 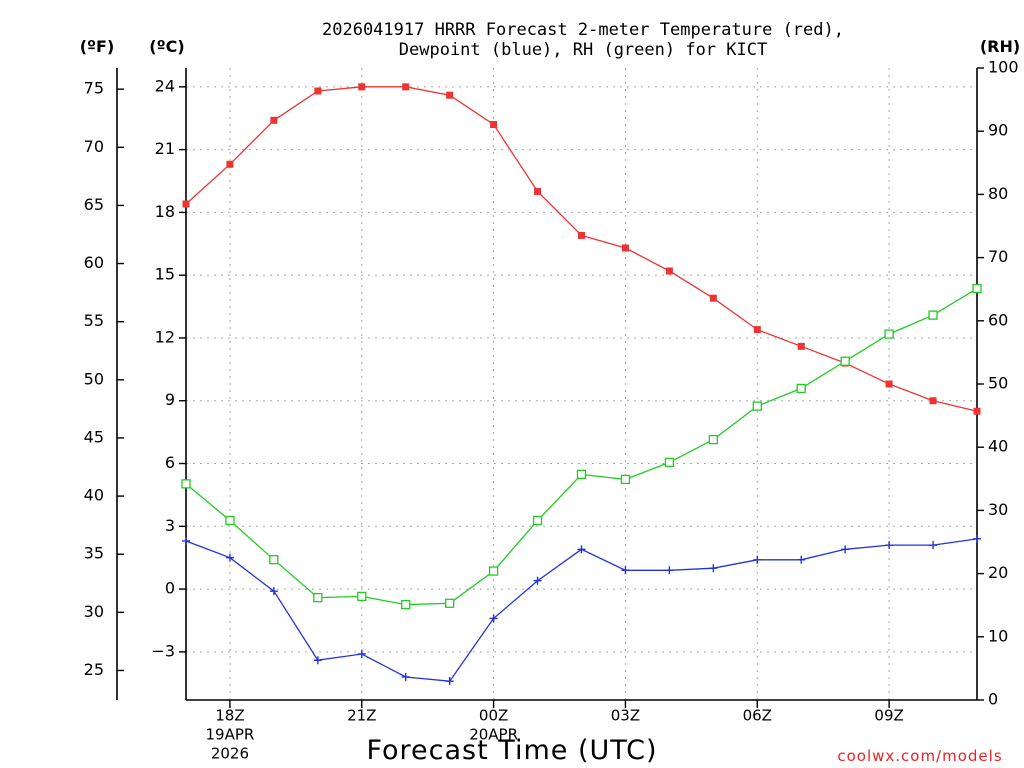 What do you see at coordinates (511, 750) in the screenshot?
I see `x-axis-label: Forecast Time (UTC)` at bounding box center [511, 750].